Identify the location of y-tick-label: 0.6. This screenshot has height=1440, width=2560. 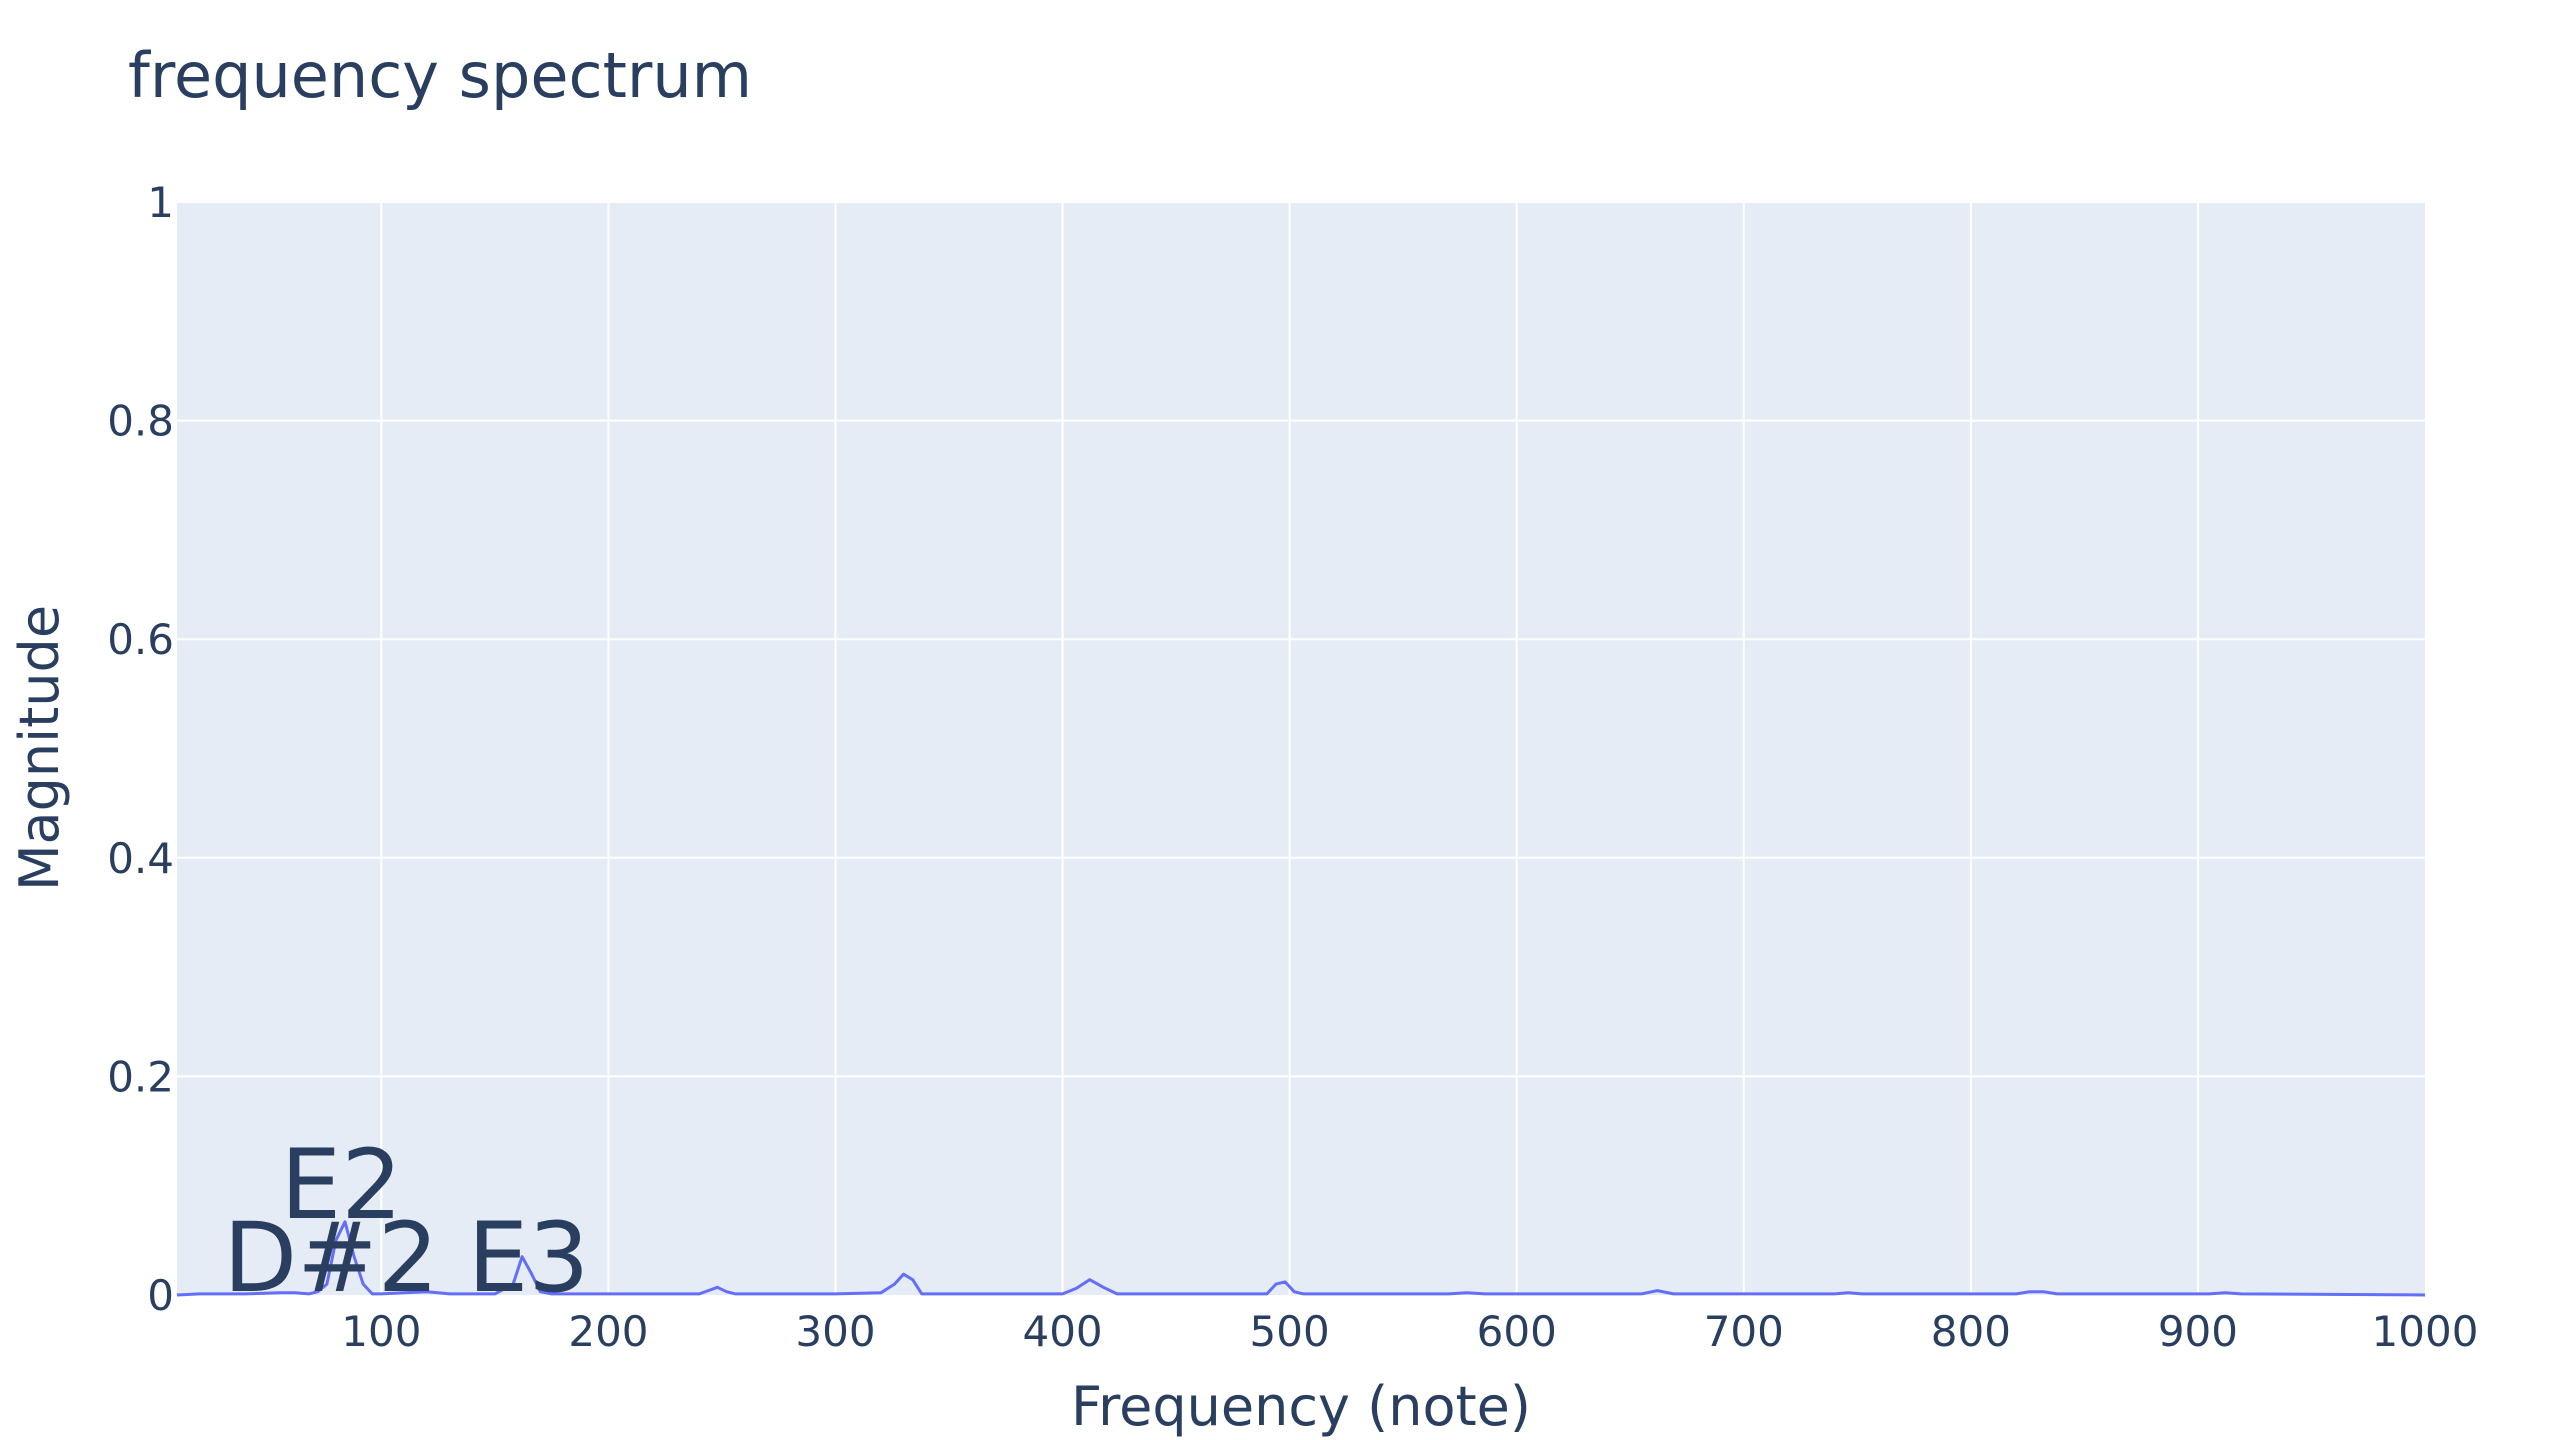
(140, 639).